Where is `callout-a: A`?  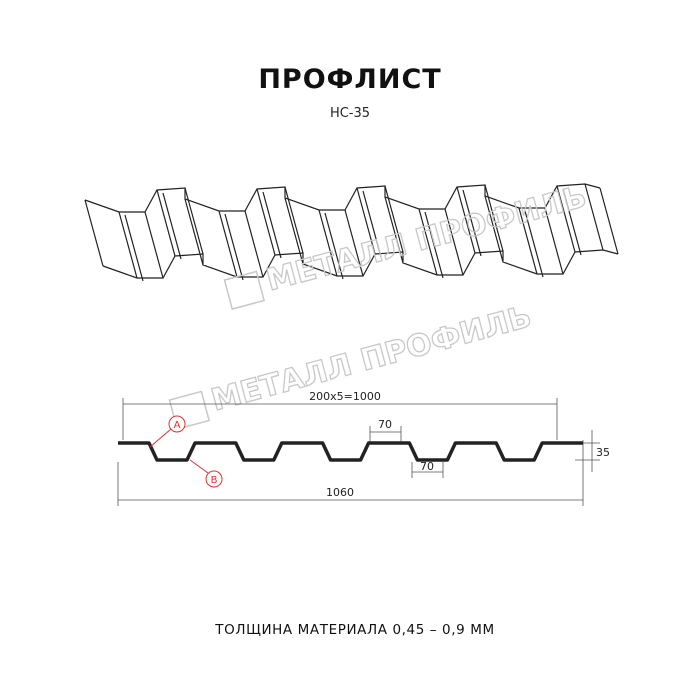 callout-a: A is located at coordinates (177, 425).